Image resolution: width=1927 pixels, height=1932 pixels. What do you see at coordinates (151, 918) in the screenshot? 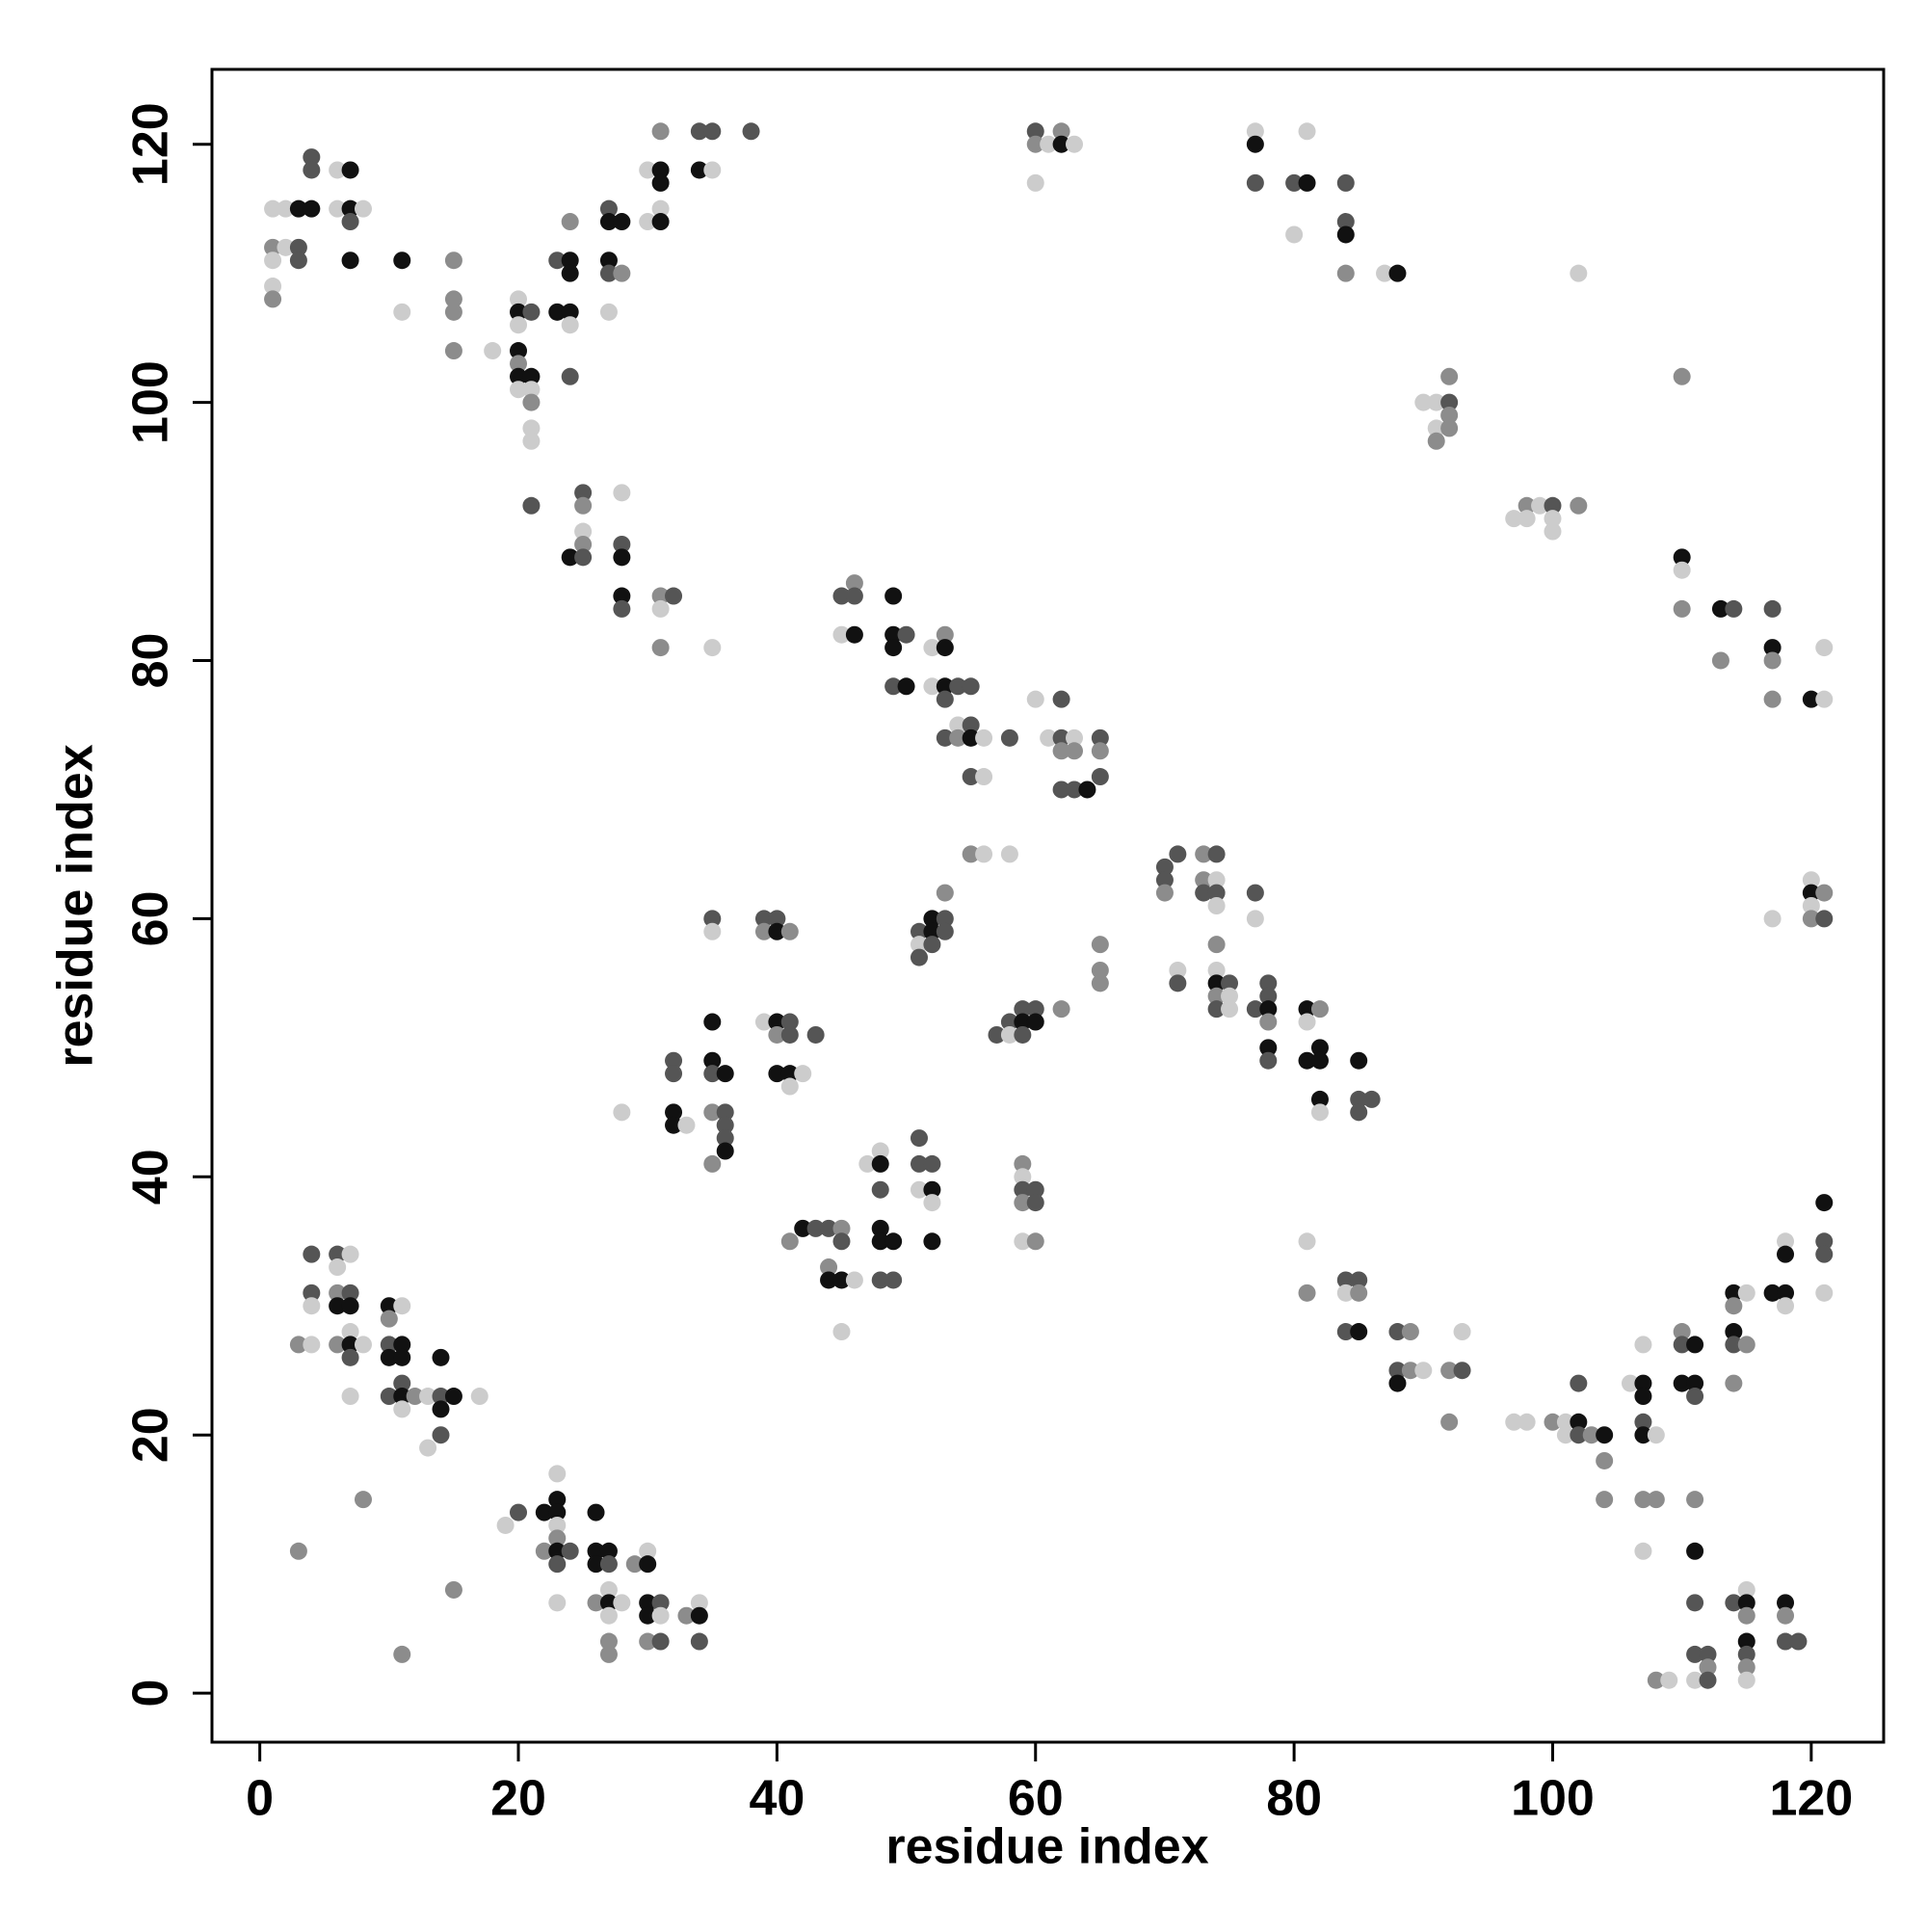
I see `y-tick-label: 60` at bounding box center [151, 918].